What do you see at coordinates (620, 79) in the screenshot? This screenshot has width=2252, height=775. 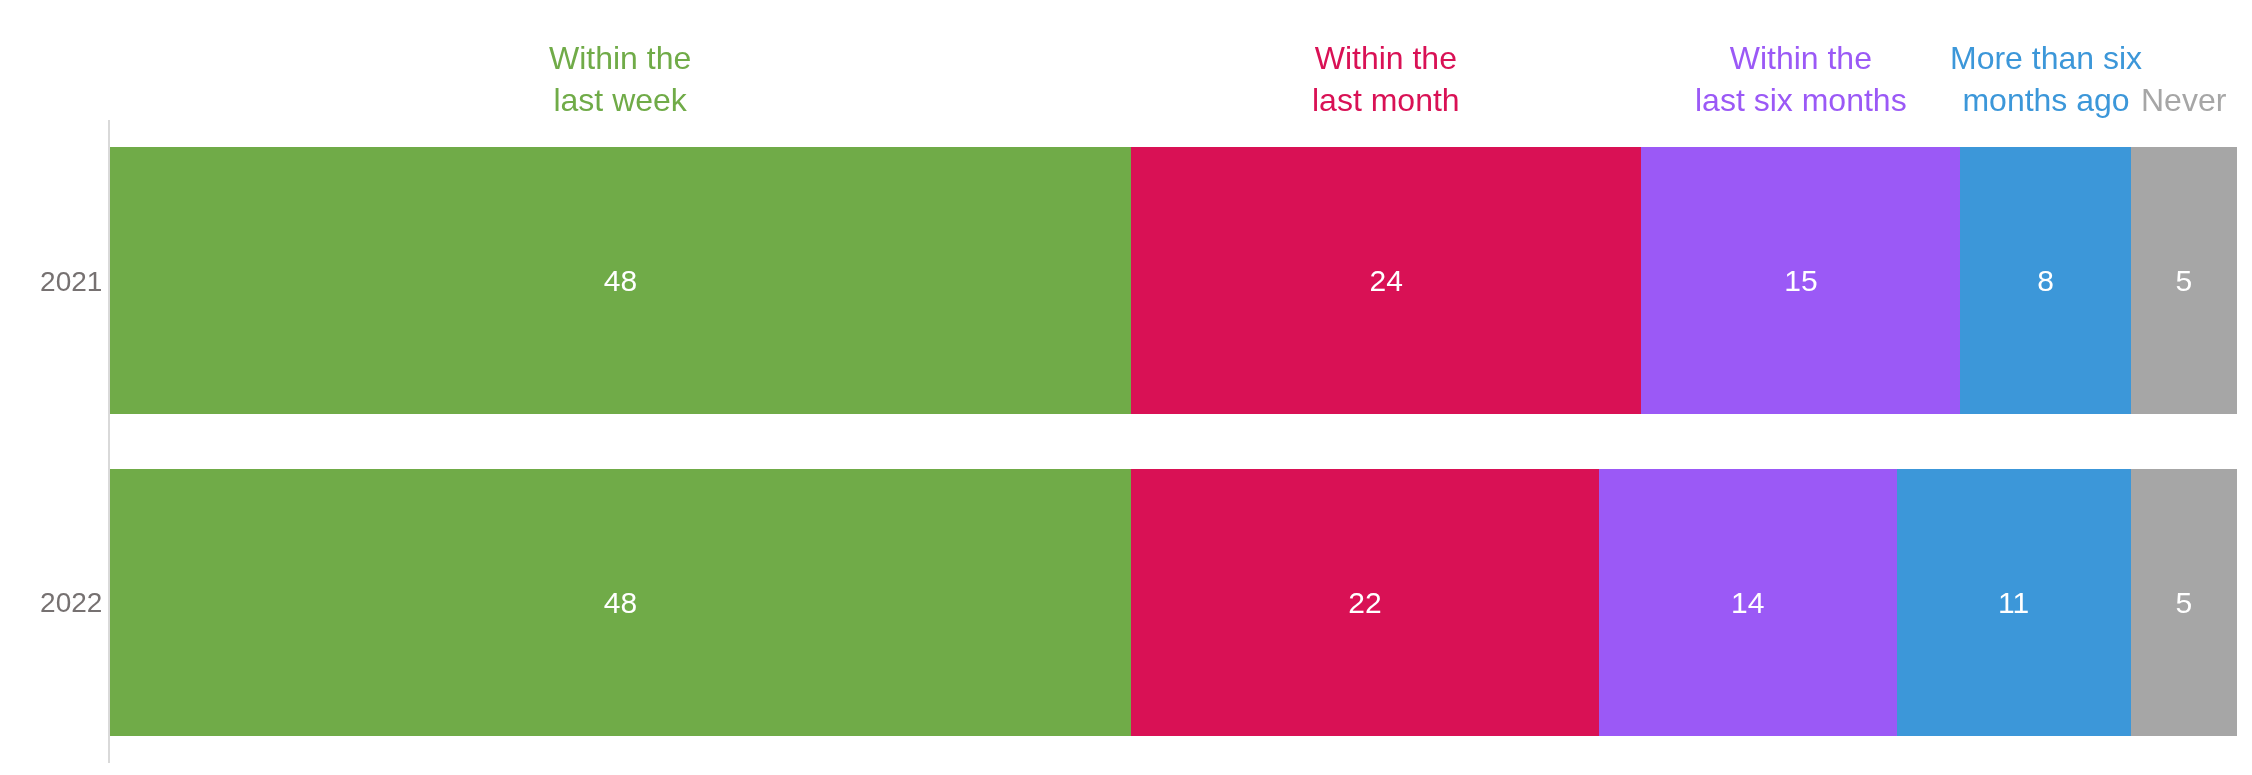 I see `series-label: Within the last week` at bounding box center [620, 79].